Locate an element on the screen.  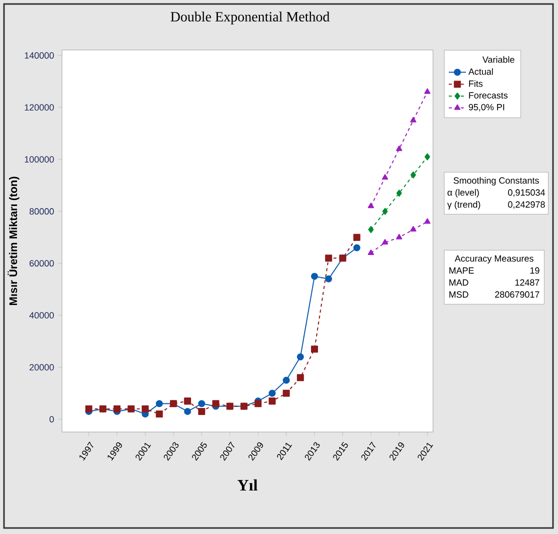
text: 0,915034 is located at coordinates (526, 193).